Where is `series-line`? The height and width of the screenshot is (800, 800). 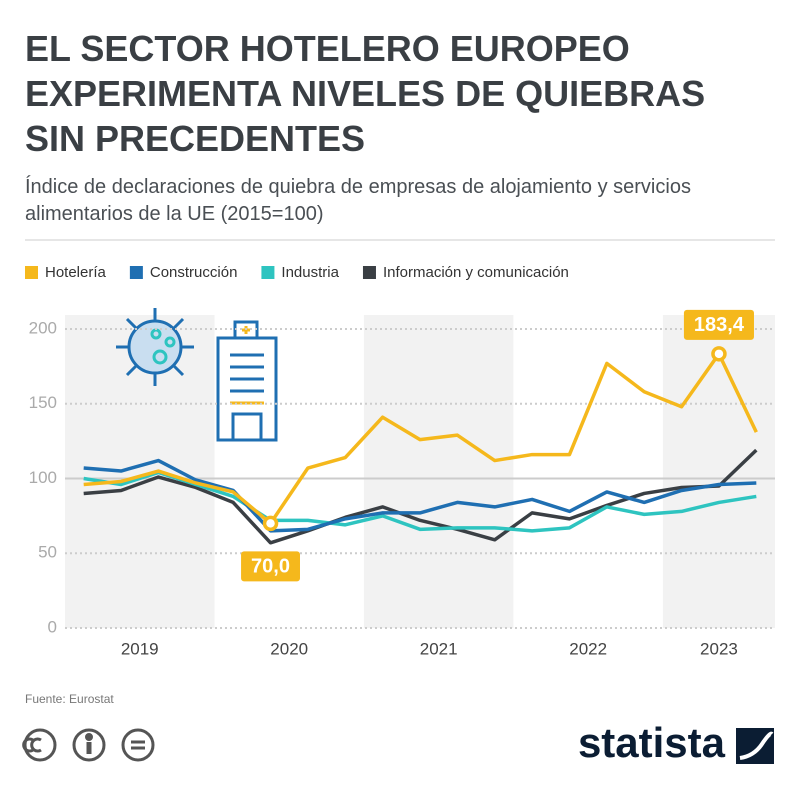 series-line is located at coordinates (420, 496).